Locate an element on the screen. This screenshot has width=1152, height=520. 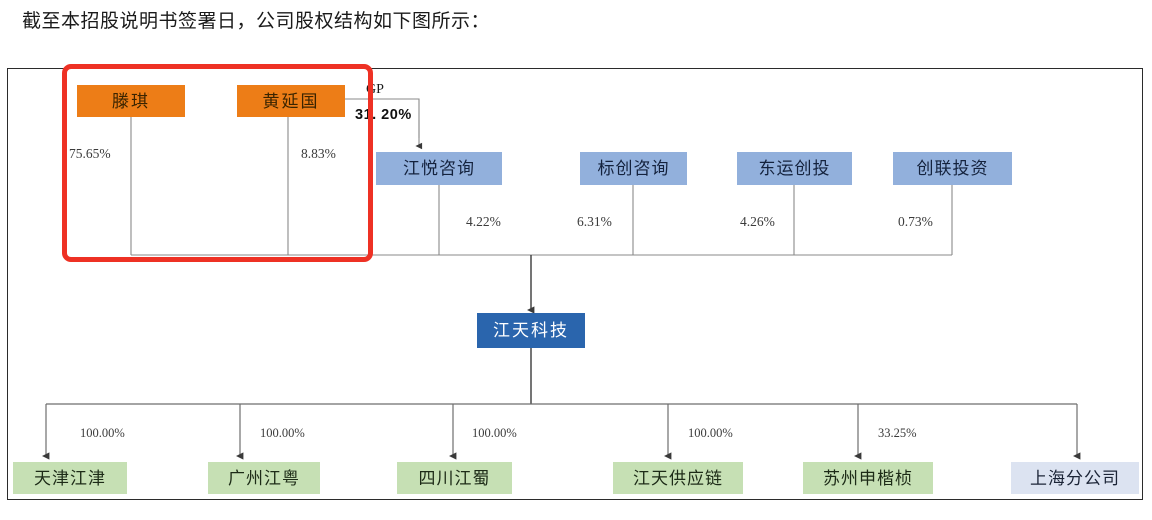
platform-node-biaochuang: 标创咨询 is located at coordinates (633, 168).